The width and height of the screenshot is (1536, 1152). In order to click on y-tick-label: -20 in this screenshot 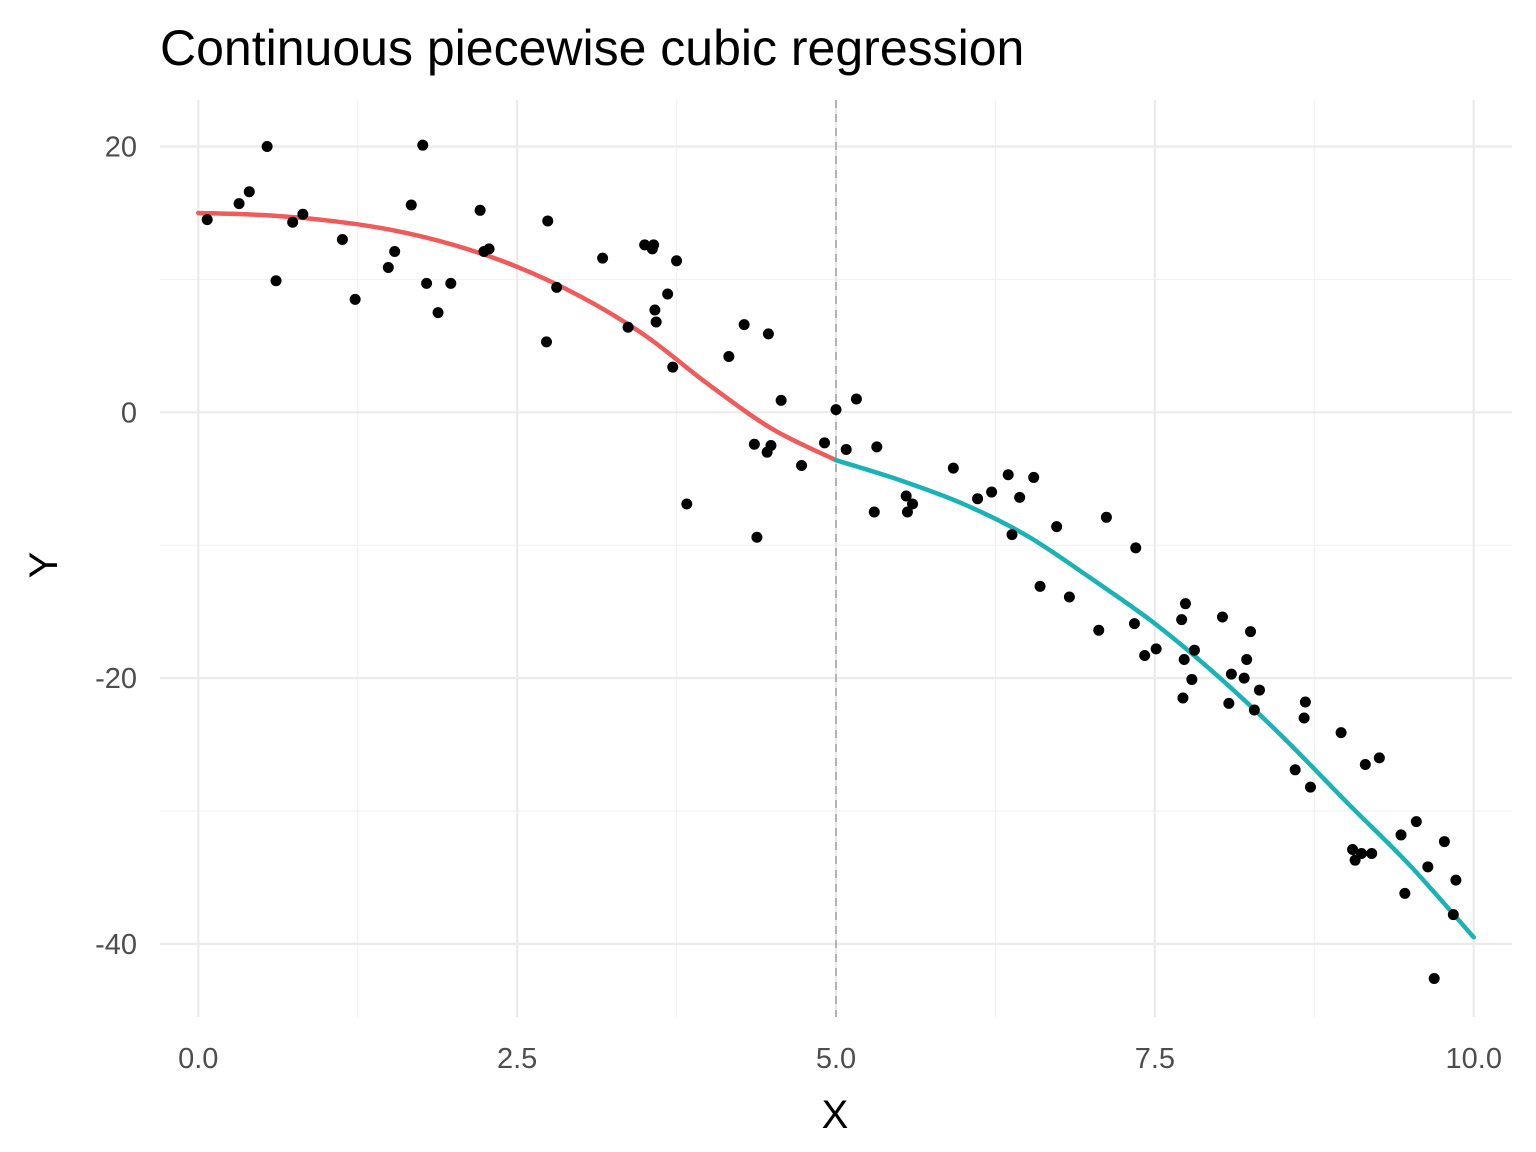, I will do `click(116, 679)`.